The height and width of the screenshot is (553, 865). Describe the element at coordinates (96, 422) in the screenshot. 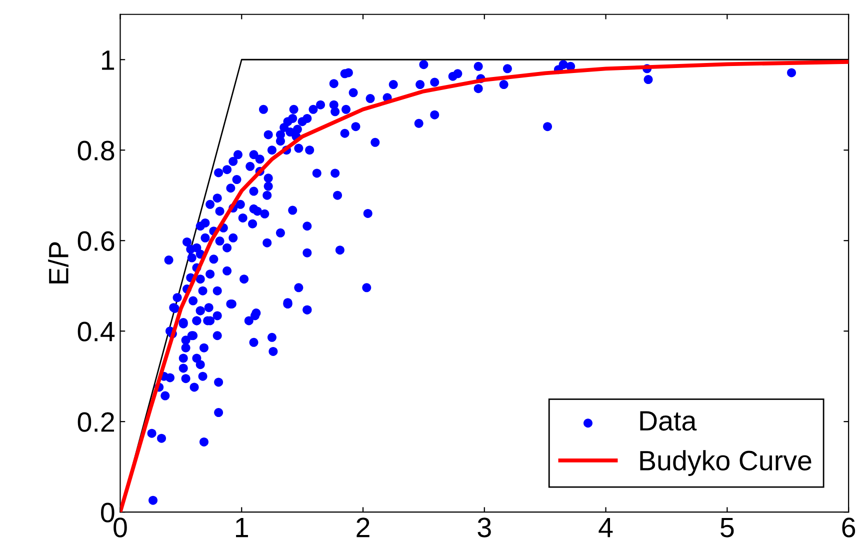

I see `y-tick-label: 0.2` at that location.